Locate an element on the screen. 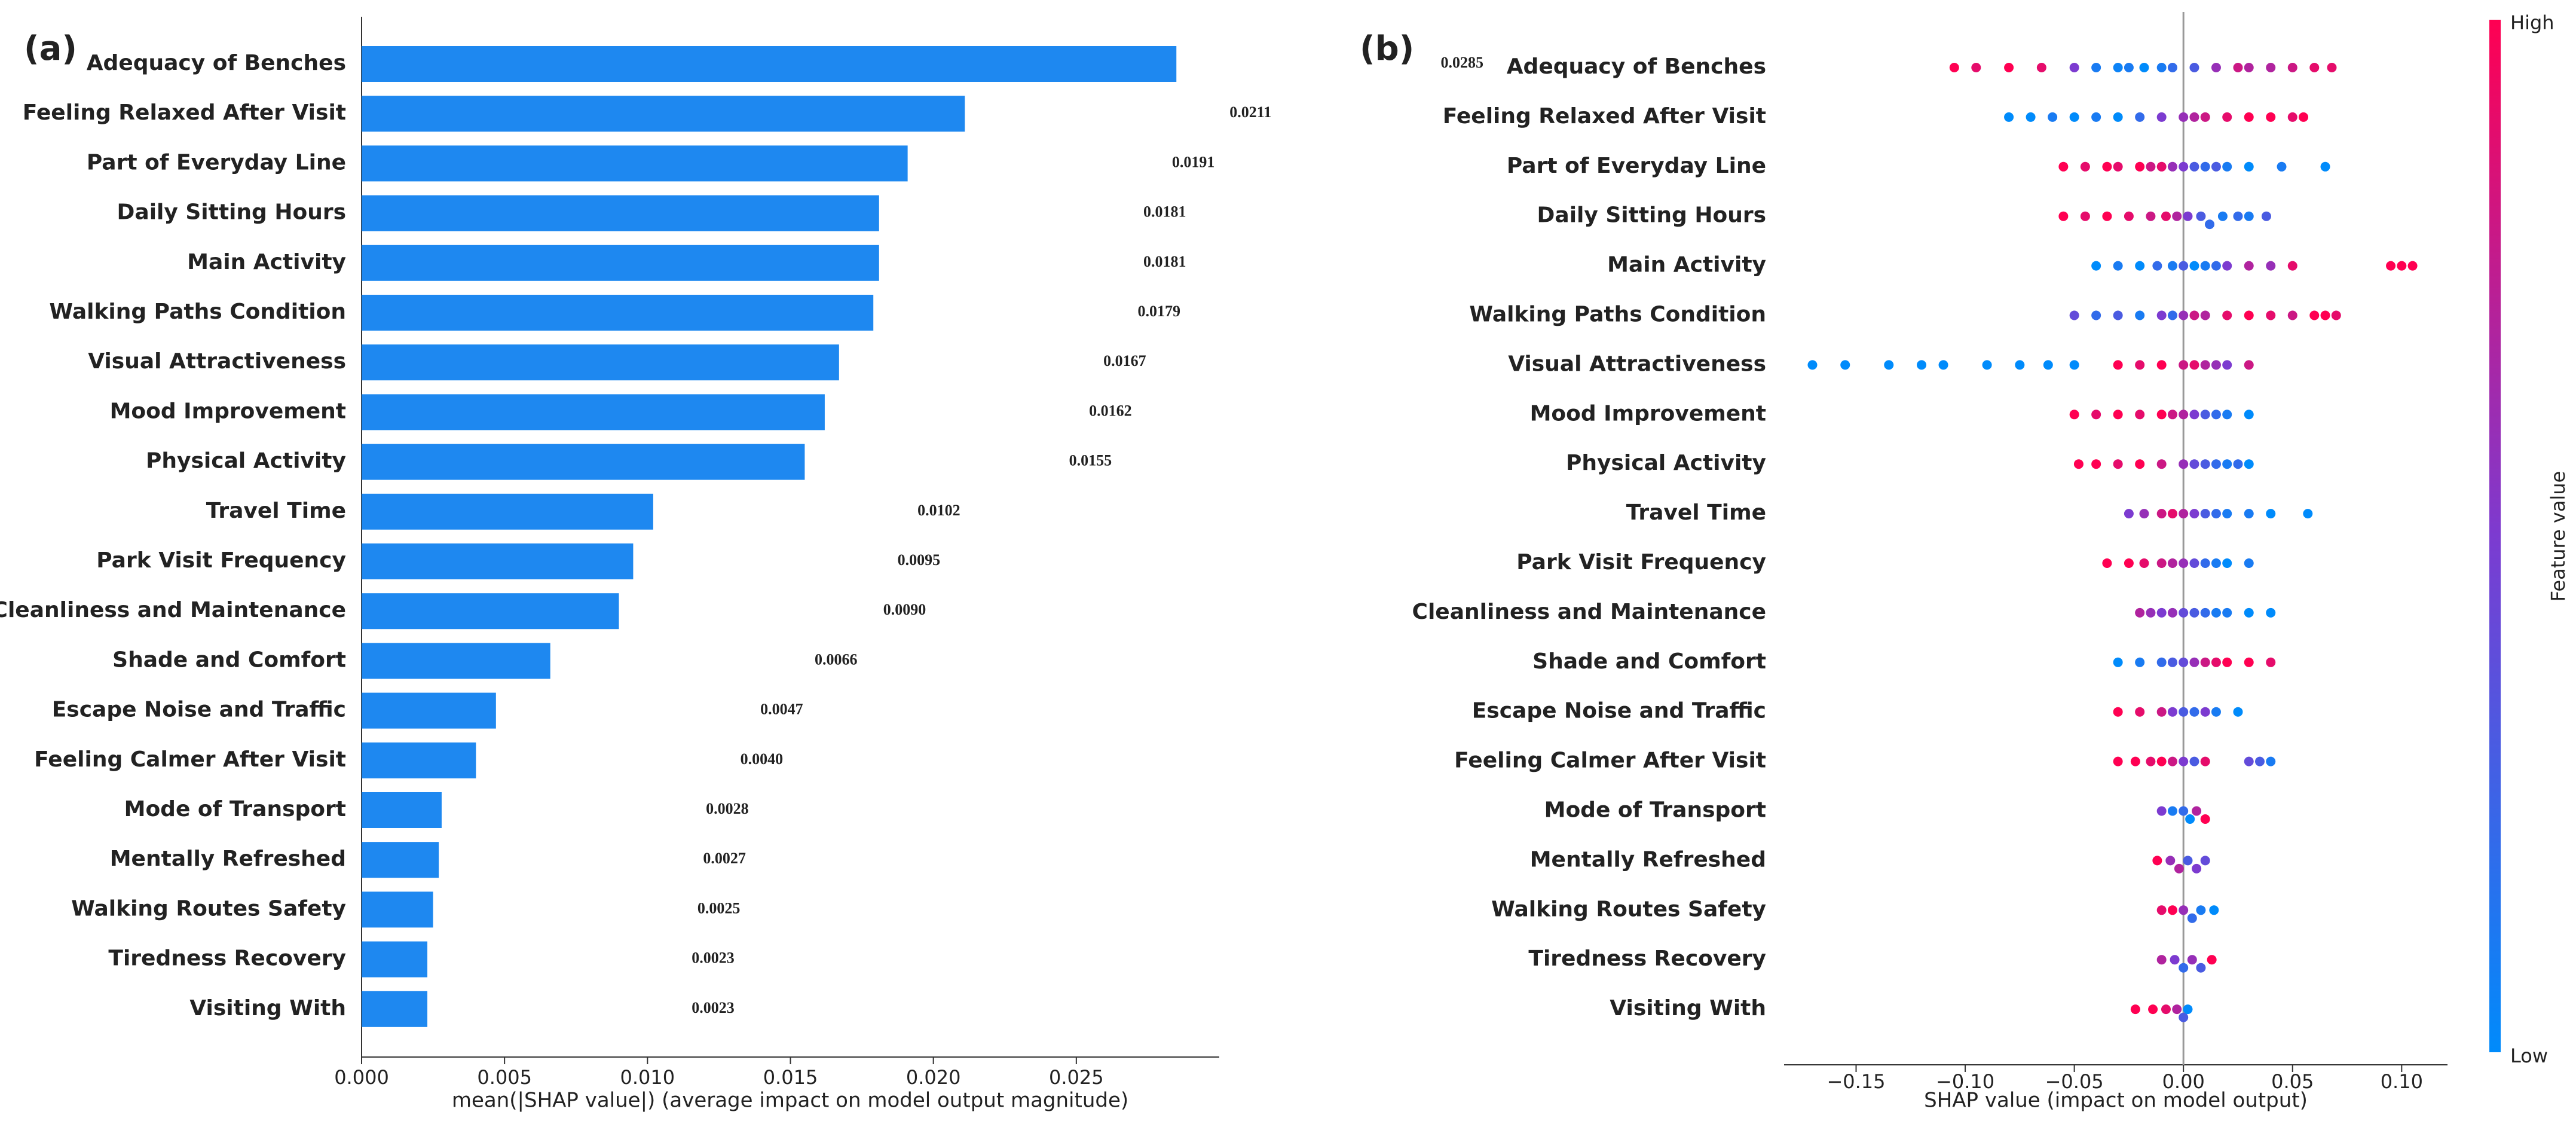 This screenshot has width=2576, height=1124. category-label: Walking Routes Safety is located at coordinates (1628, 909).